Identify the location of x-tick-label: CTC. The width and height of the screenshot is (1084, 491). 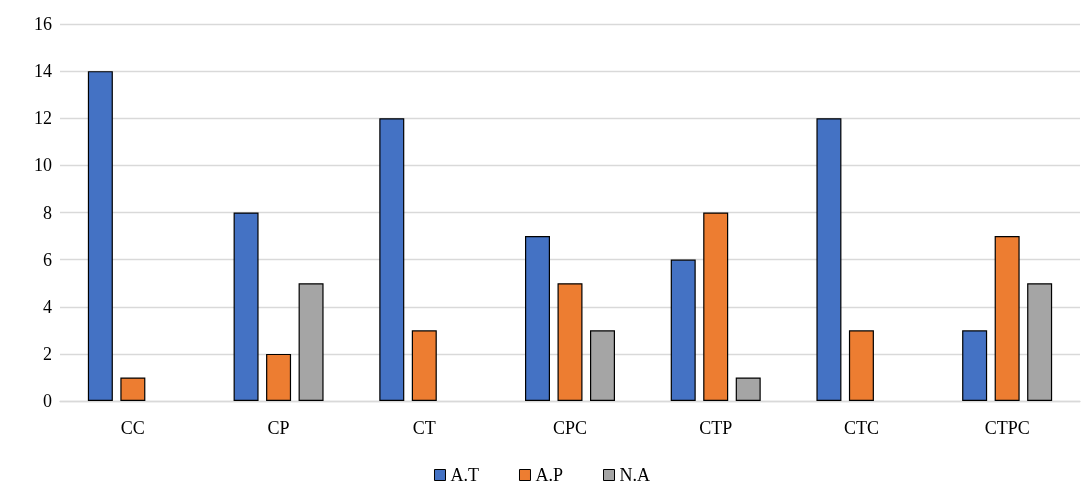
(861, 428).